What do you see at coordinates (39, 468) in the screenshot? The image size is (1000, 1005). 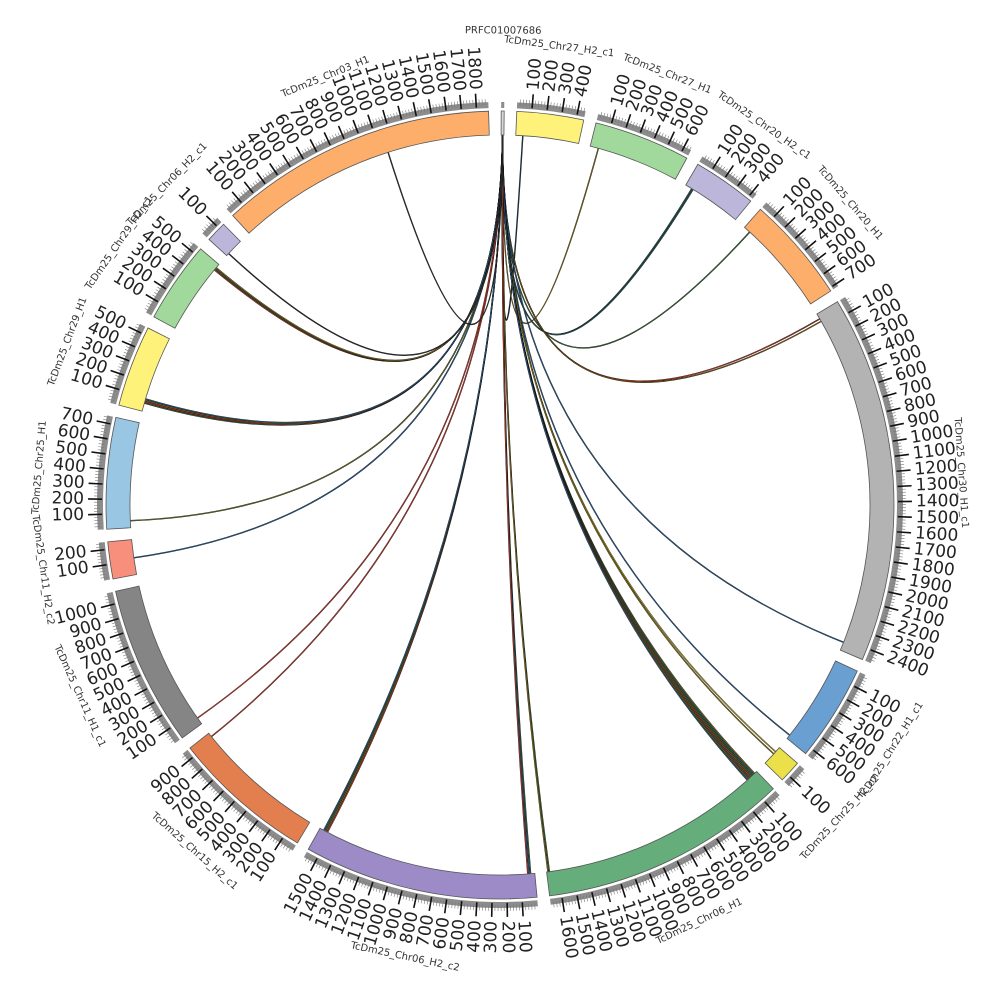 I see `segment-label-tcdm25-chr25-h1: TcDm25_Chr25_H1` at bounding box center [39, 468].